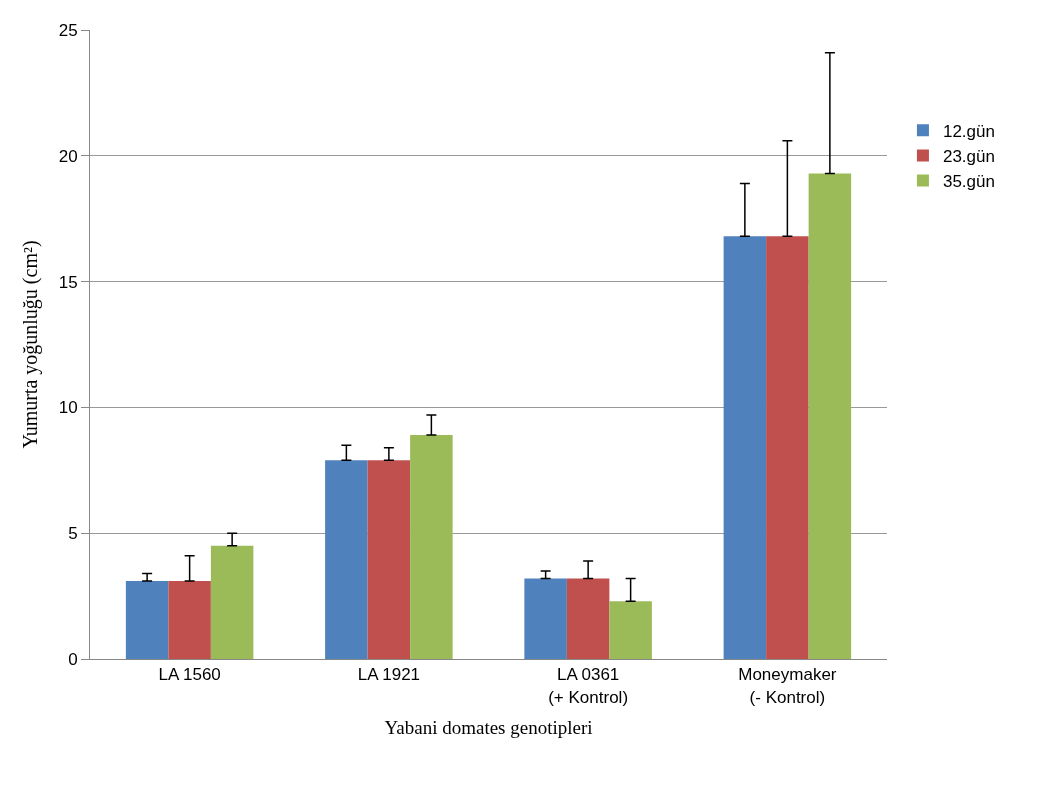 This screenshot has height=809, width=1057. I want to click on x-tick-label: LA 1921, so click(389, 675).